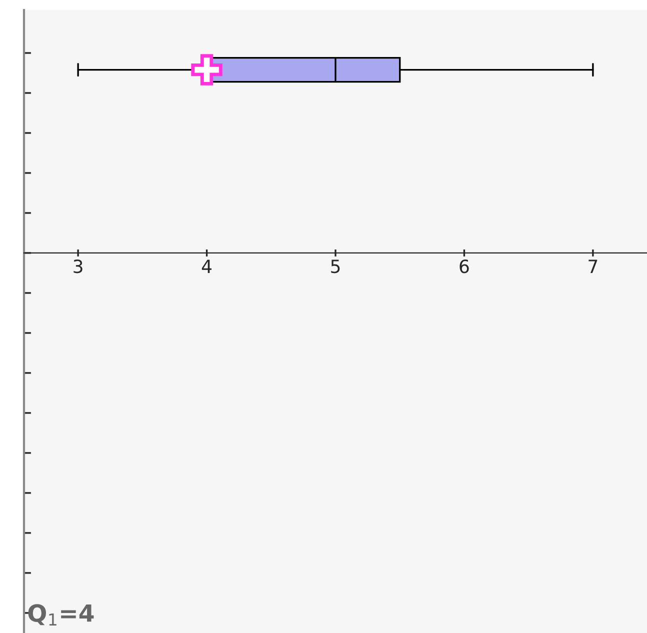  Describe the element at coordinates (61, 615) in the screenshot. I see `annotation: Q$_{1}$=4` at that location.